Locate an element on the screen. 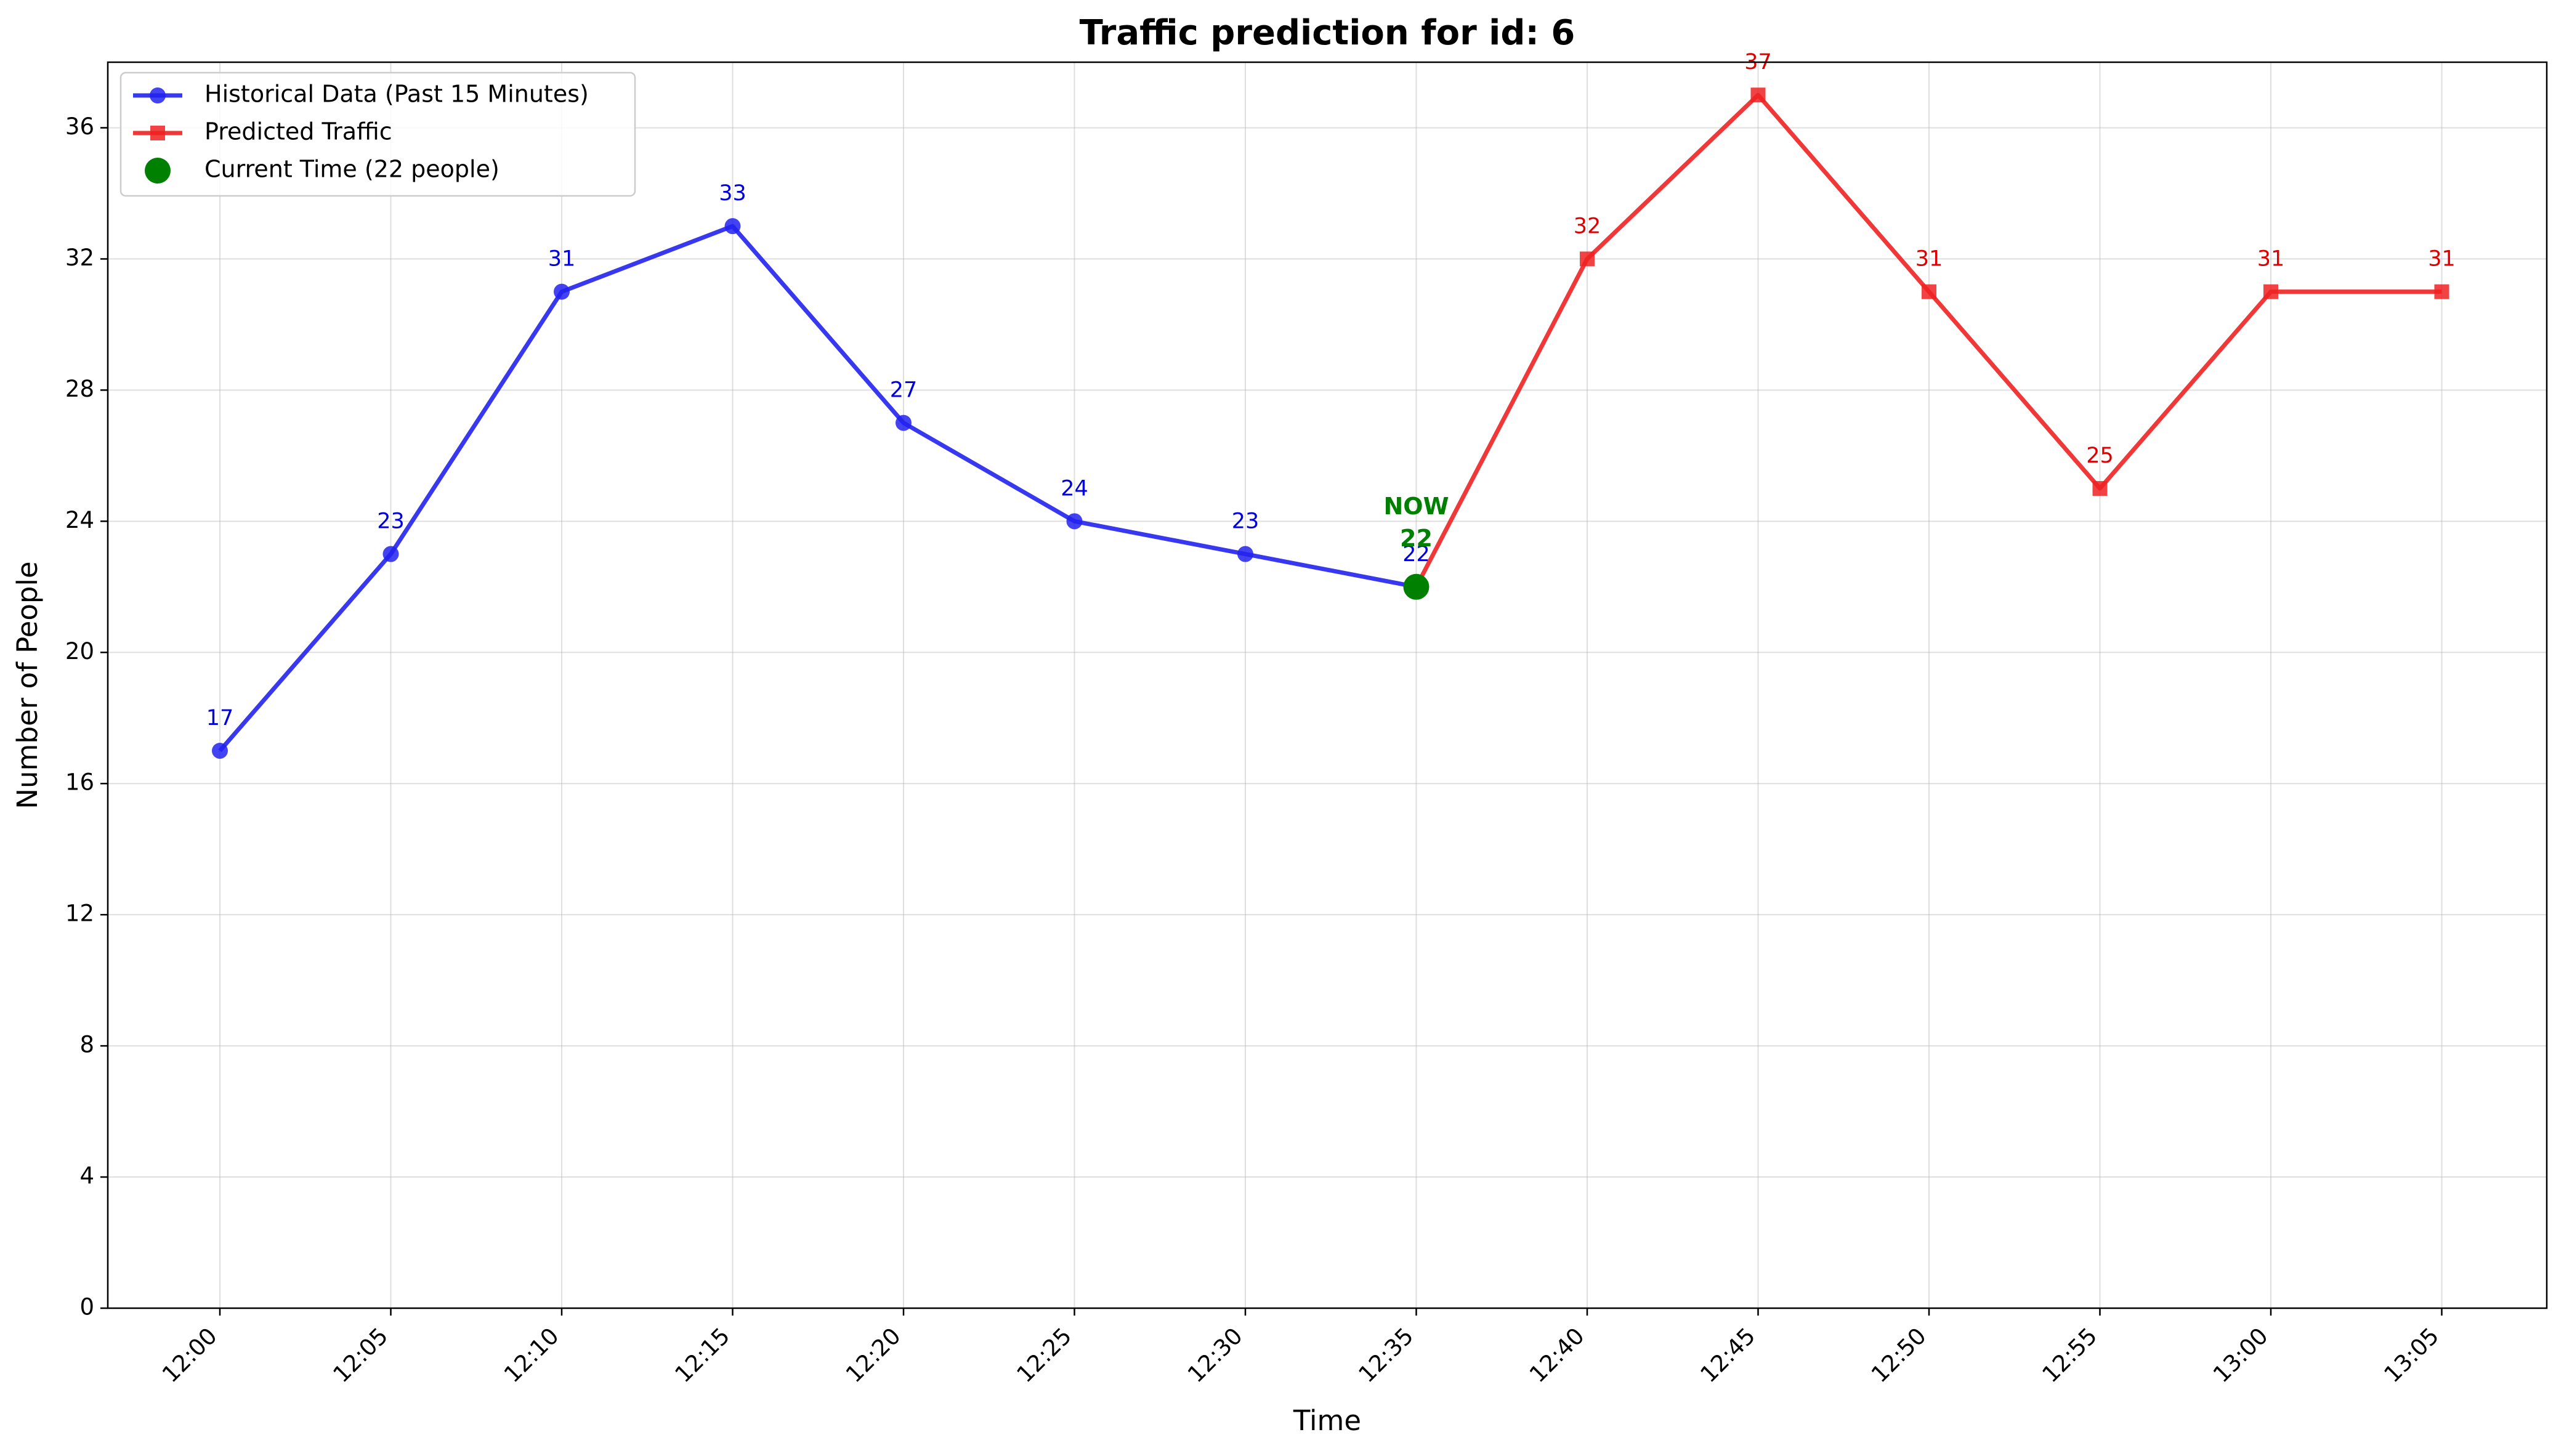  data-label: 25 is located at coordinates (2100, 456).